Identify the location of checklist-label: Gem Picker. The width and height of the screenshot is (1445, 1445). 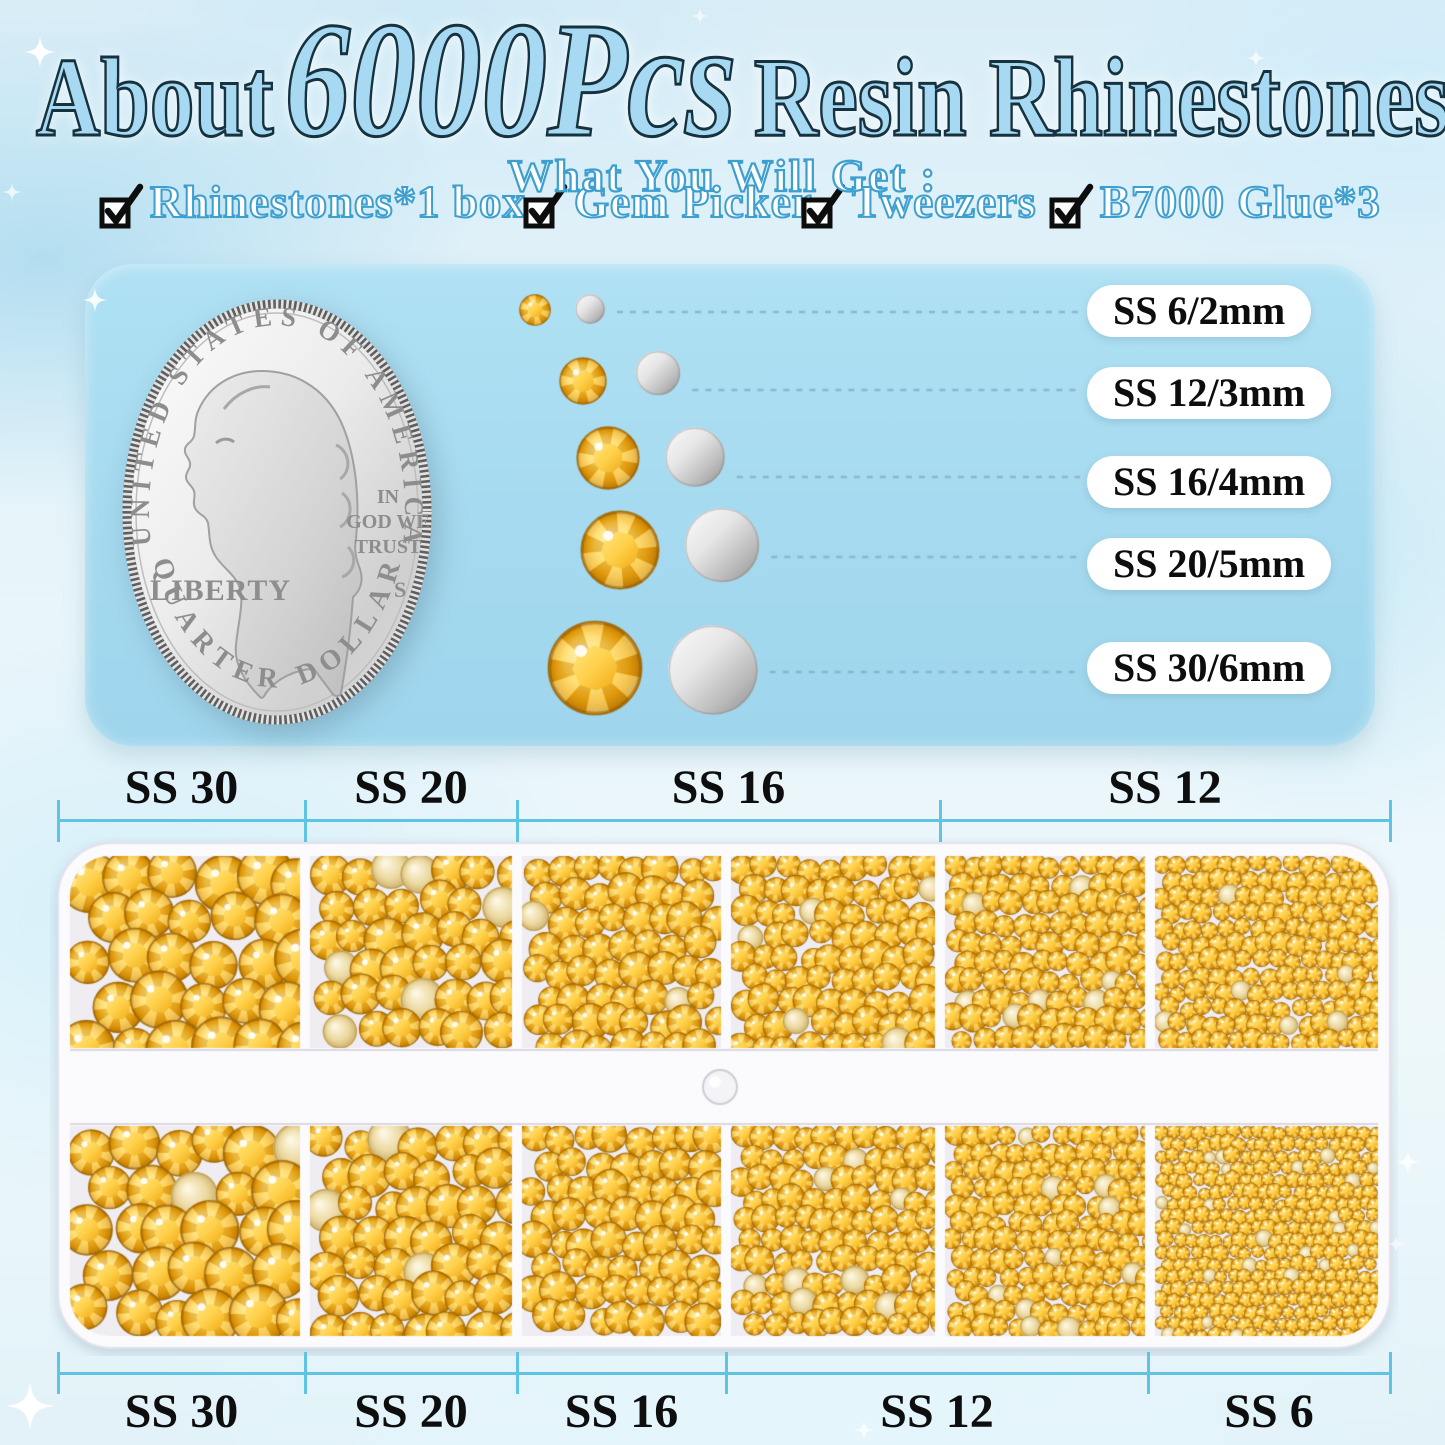
(693, 202).